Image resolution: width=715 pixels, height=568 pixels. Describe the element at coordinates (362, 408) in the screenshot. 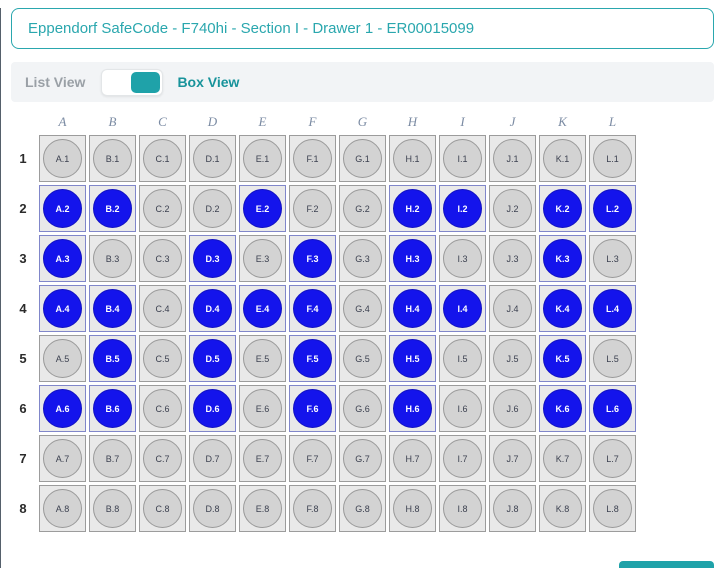

I see `well-G.6: G.6` at that location.